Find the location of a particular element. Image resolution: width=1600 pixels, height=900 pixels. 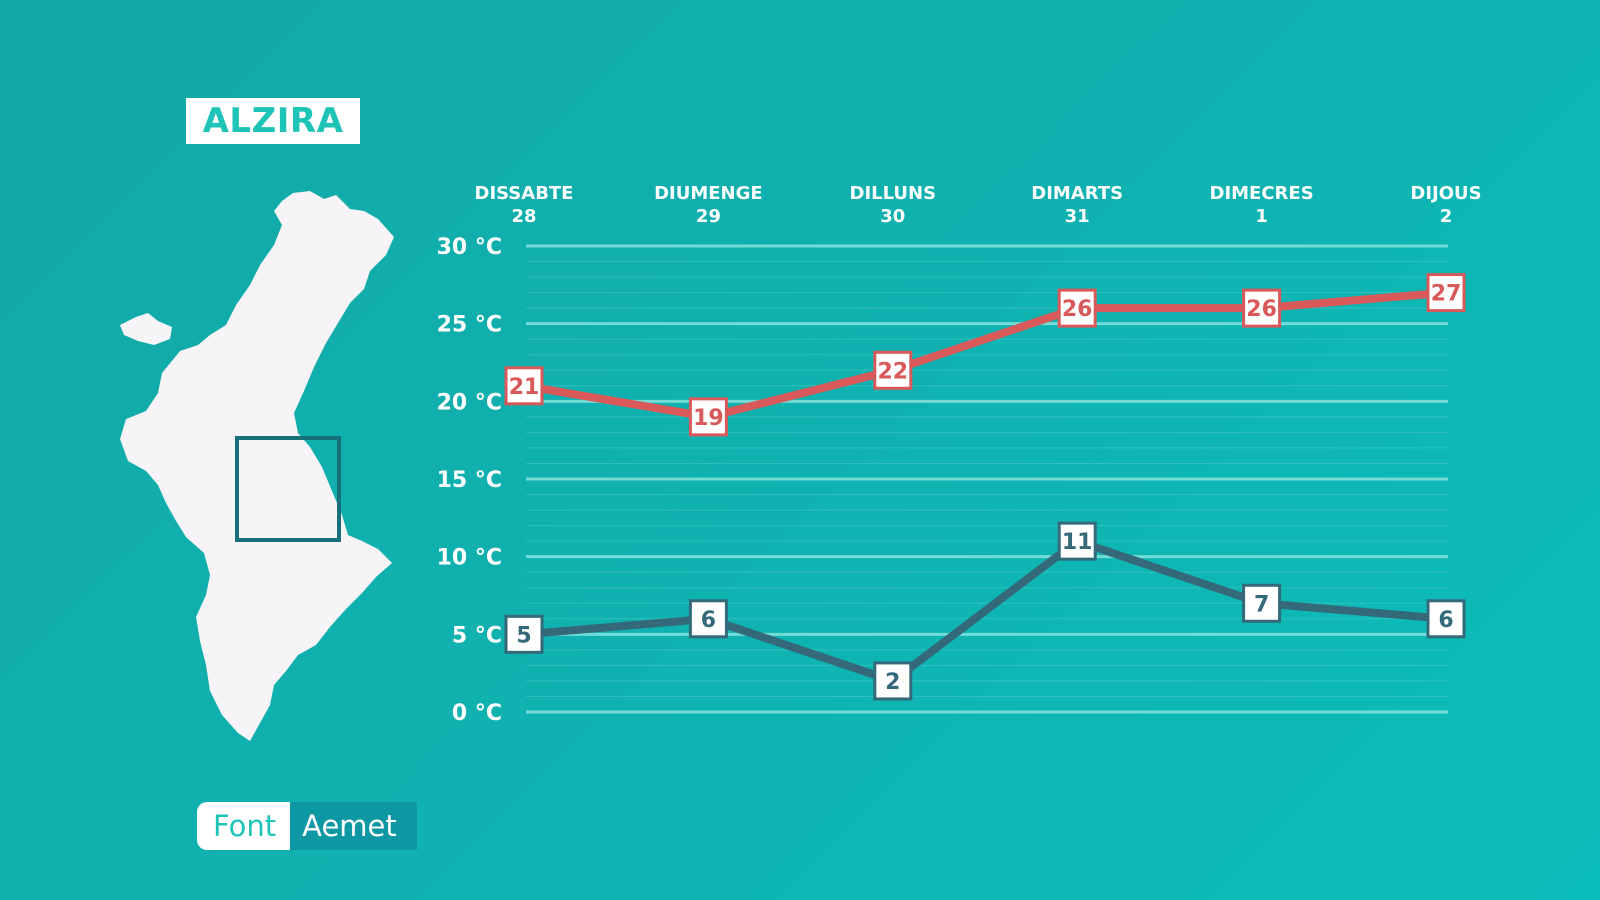

y-tick-label: 25 °C is located at coordinates (469, 325).